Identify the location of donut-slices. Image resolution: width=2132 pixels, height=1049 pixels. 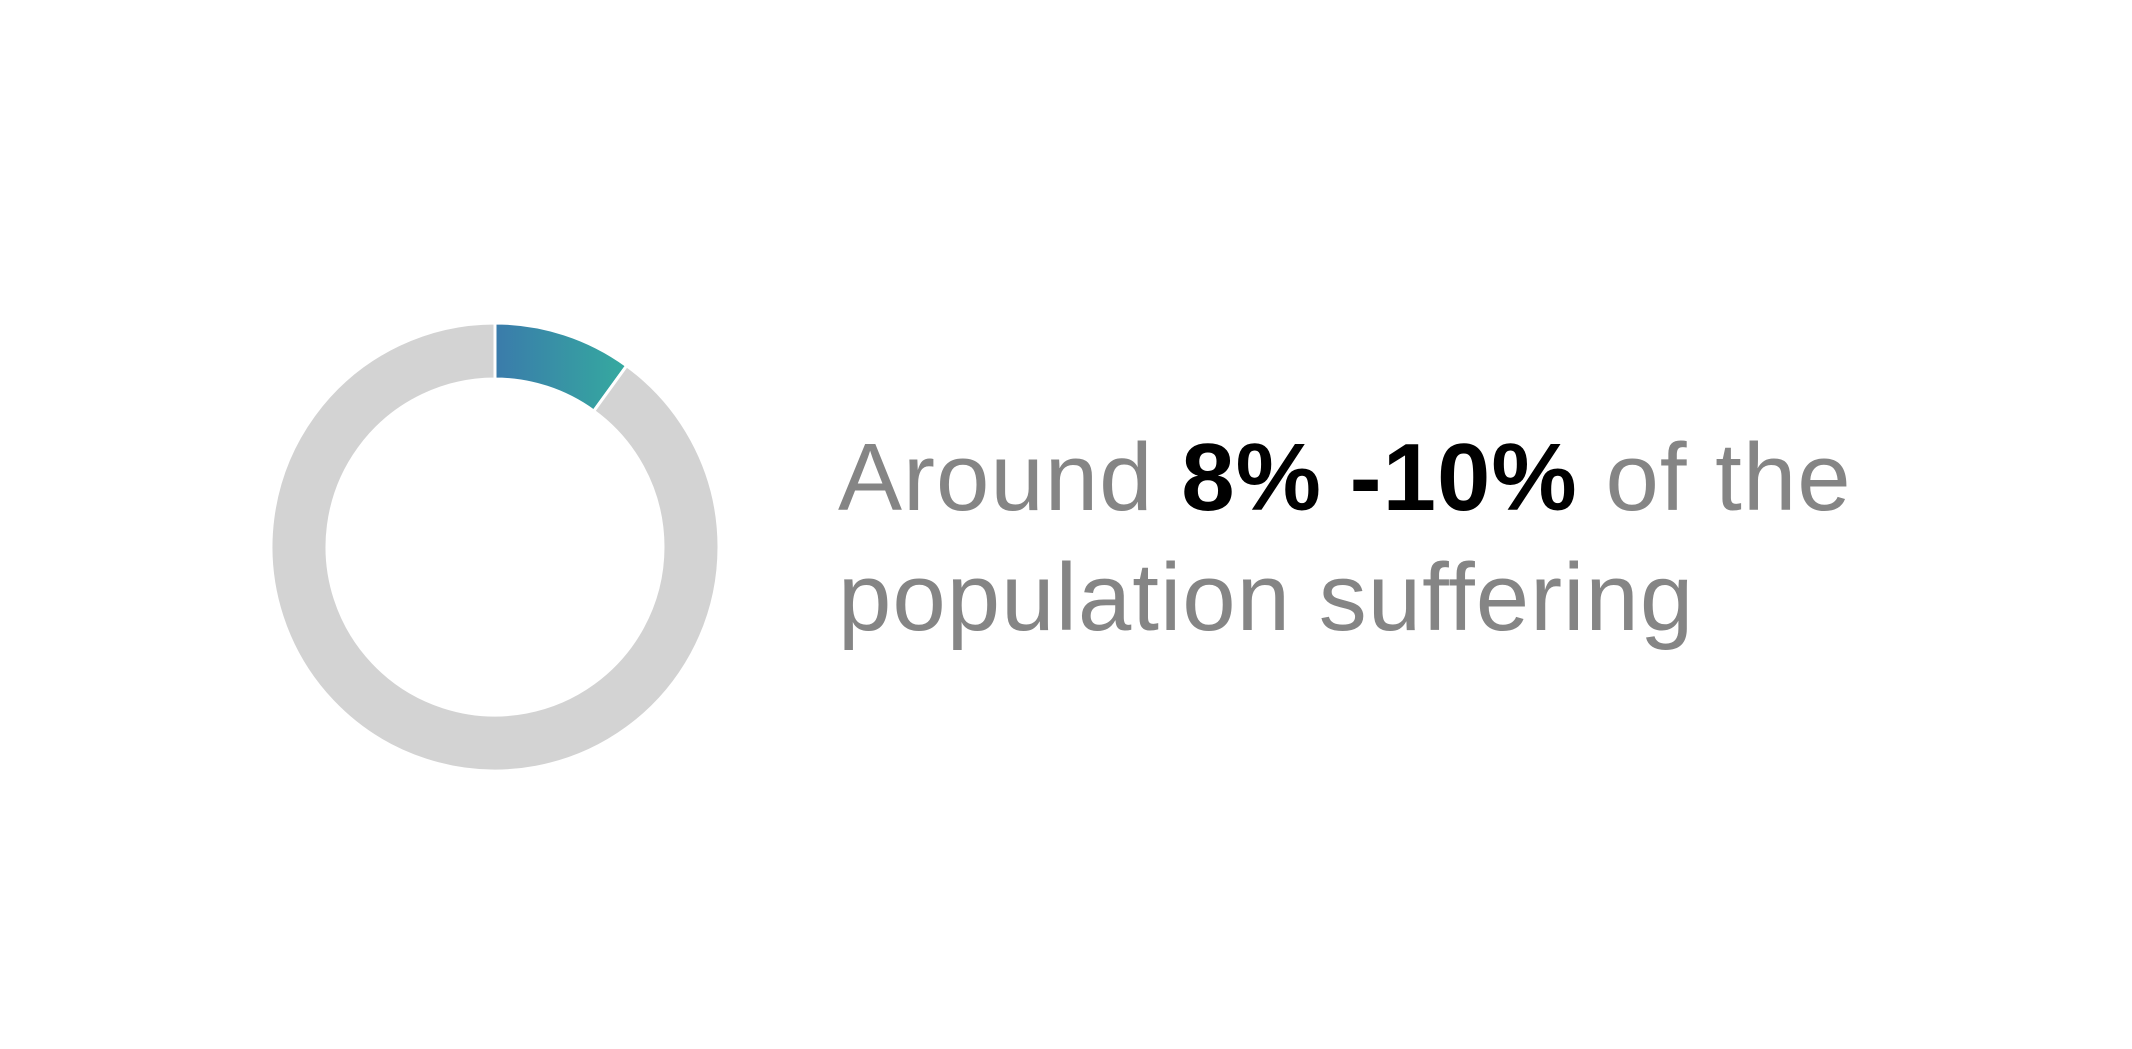
(495, 547).